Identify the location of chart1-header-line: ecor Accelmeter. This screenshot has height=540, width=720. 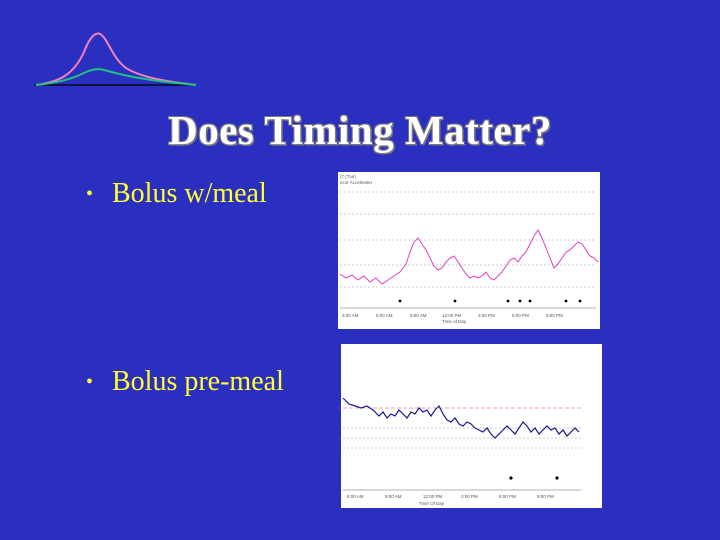
(356, 182).